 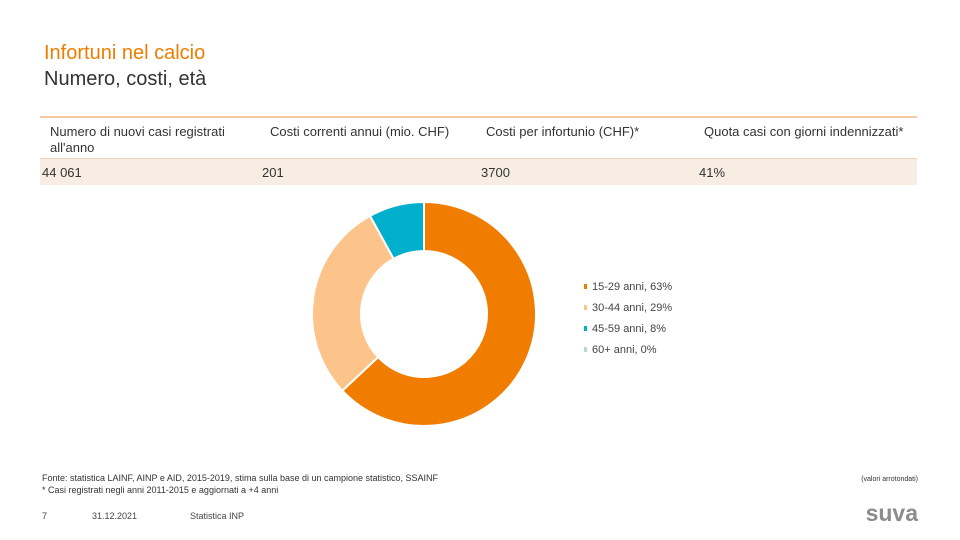 What do you see at coordinates (632, 307) in the screenshot?
I see `legend-label: 30-44 anni, 29%` at bounding box center [632, 307].